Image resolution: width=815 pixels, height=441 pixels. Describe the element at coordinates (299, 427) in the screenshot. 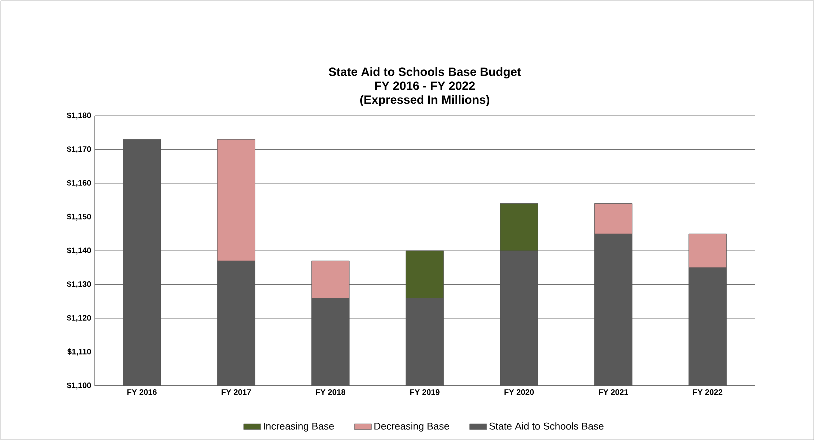

I see `legend-label: Increasing Base` at that location.